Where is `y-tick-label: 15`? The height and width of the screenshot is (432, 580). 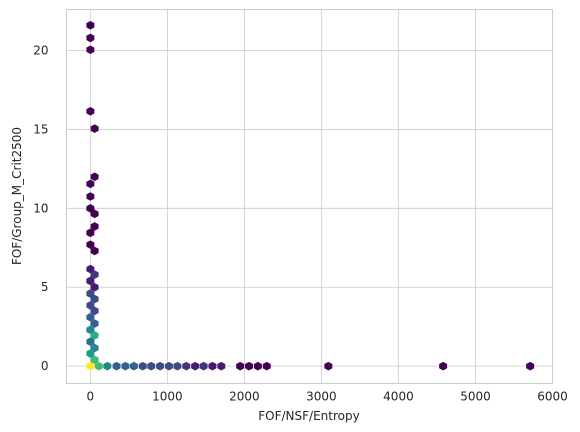 y-tick-label: 15 is located at coordinates (40, 129).